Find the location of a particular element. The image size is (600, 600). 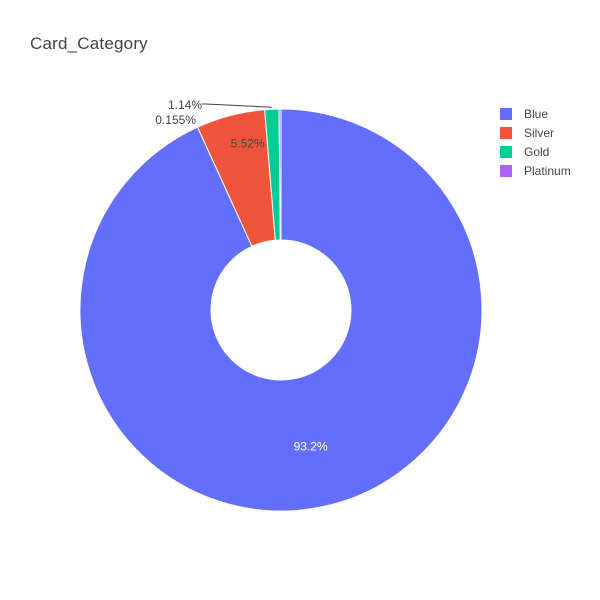

legend-item-gold: Gold is located at coordinates (535, 151).